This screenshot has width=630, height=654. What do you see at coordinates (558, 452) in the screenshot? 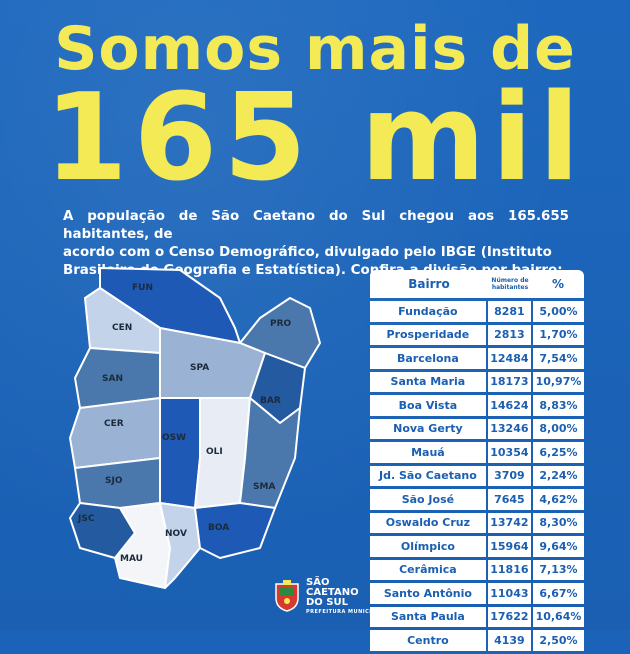
I see `cell-pct: 6,25%` at bounding box center [558, 452].